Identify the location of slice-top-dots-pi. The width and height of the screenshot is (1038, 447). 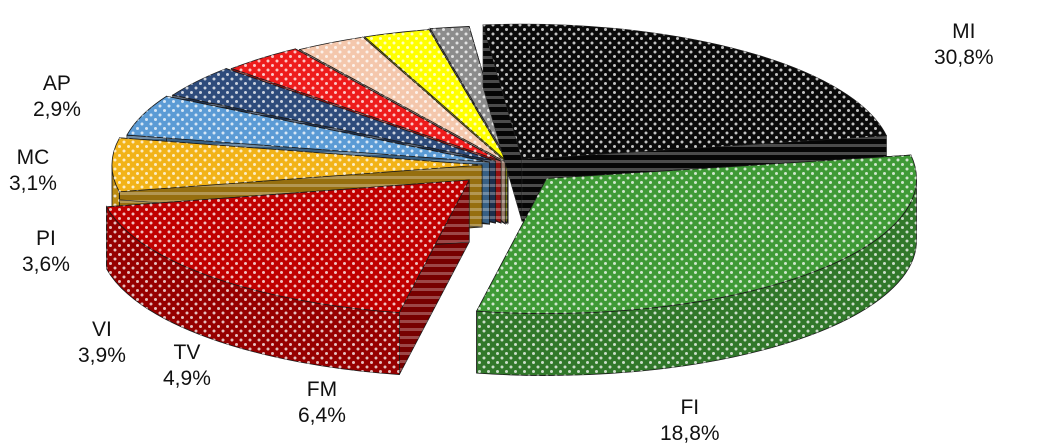
(366, 105).